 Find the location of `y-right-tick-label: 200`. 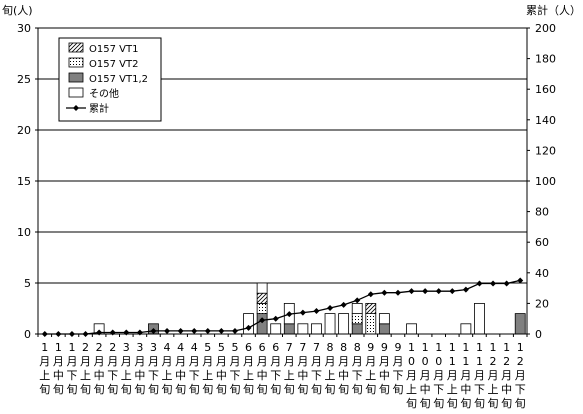

y-right-tick-label: 200 is located at coordinates (545, 28).